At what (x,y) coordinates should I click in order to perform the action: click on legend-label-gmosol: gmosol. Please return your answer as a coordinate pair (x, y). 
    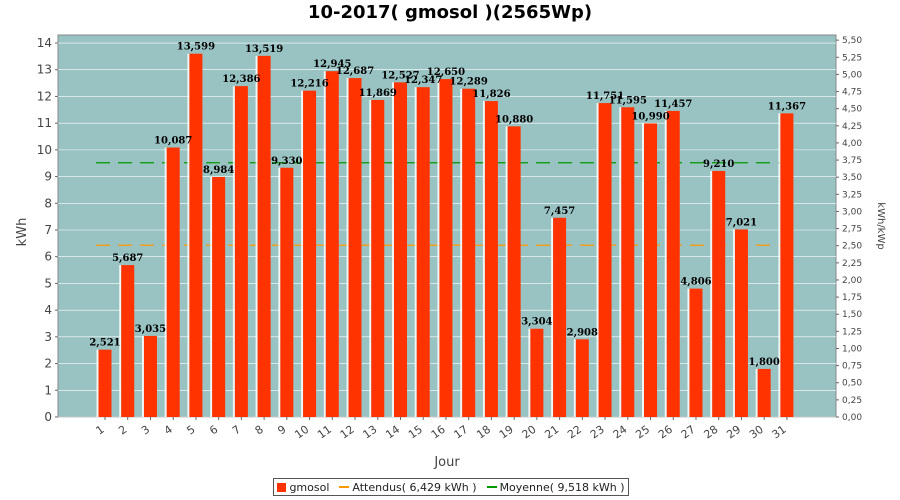
    Looking at the image, I should click on (309, 487).